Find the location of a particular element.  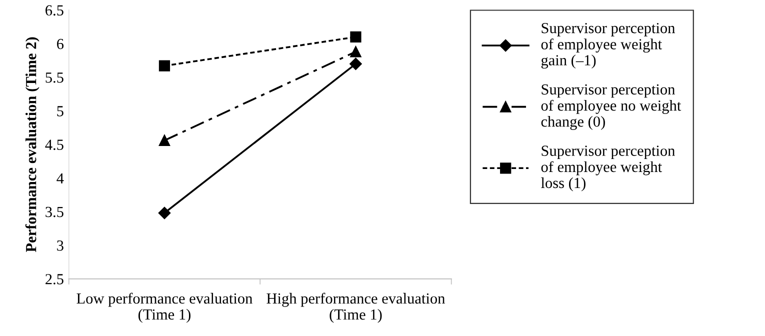

y-tick-label: 6.5 is located at coordinates (55, 10).